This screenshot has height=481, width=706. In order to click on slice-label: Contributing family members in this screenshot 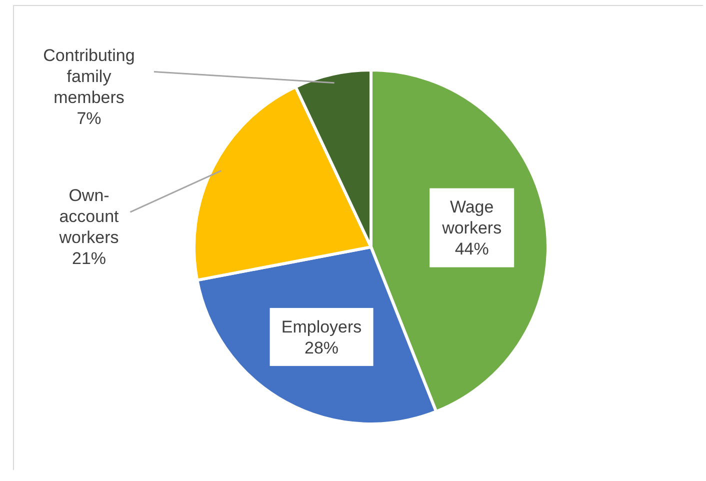, I will do `click(89, 76)`.